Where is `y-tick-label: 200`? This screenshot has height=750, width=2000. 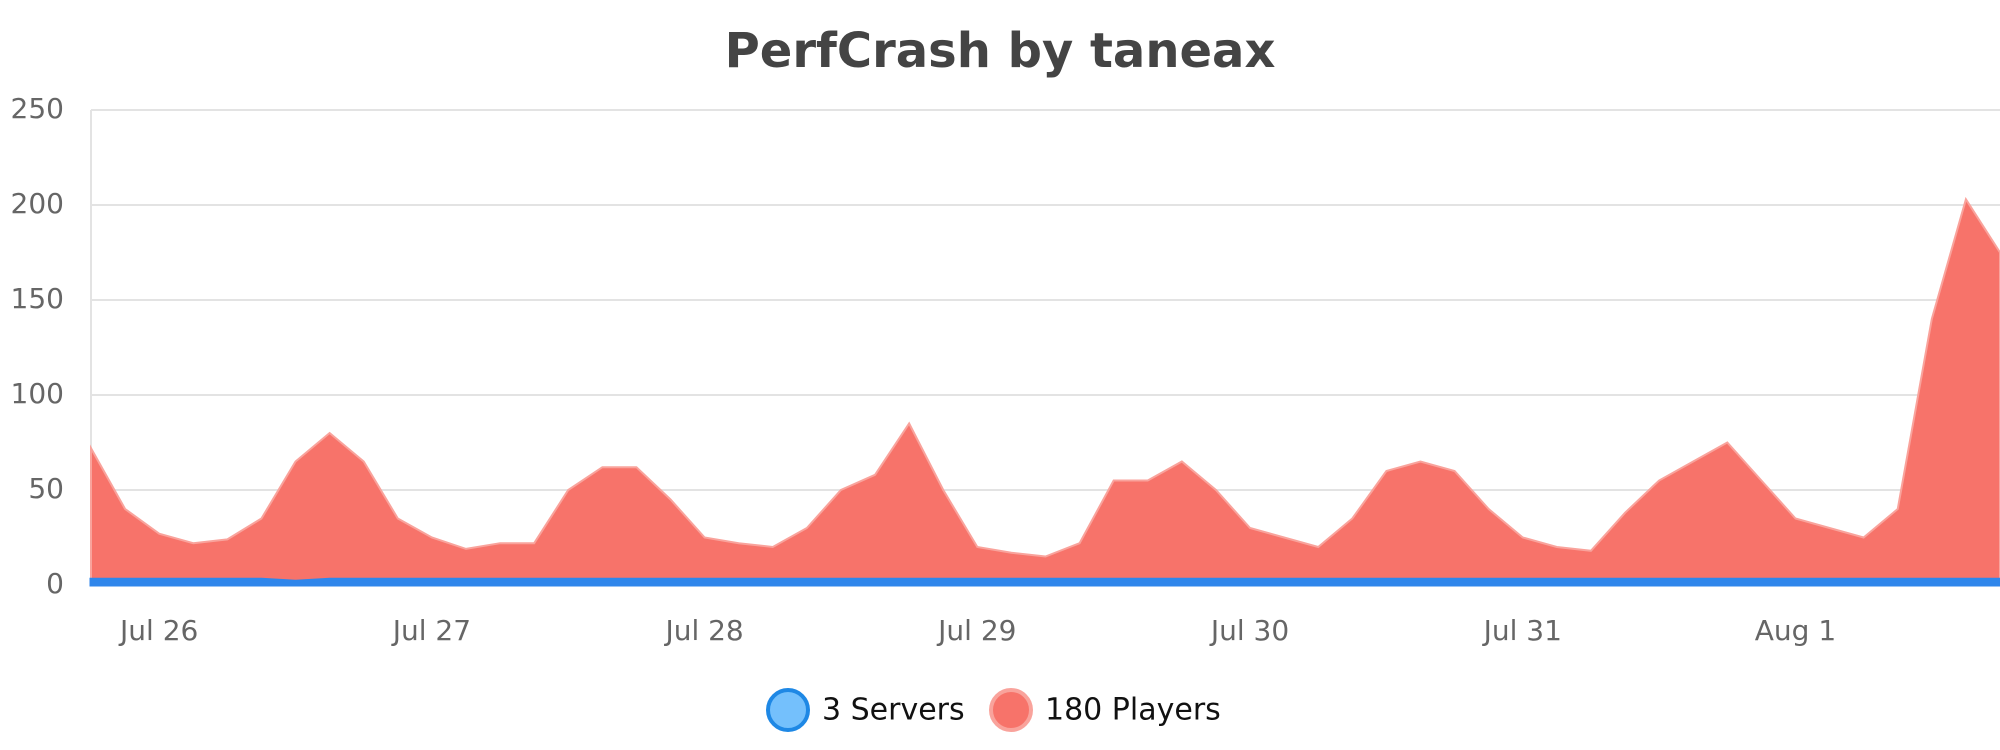 y-tick-label: 200 is located at coordinates (37, 203).